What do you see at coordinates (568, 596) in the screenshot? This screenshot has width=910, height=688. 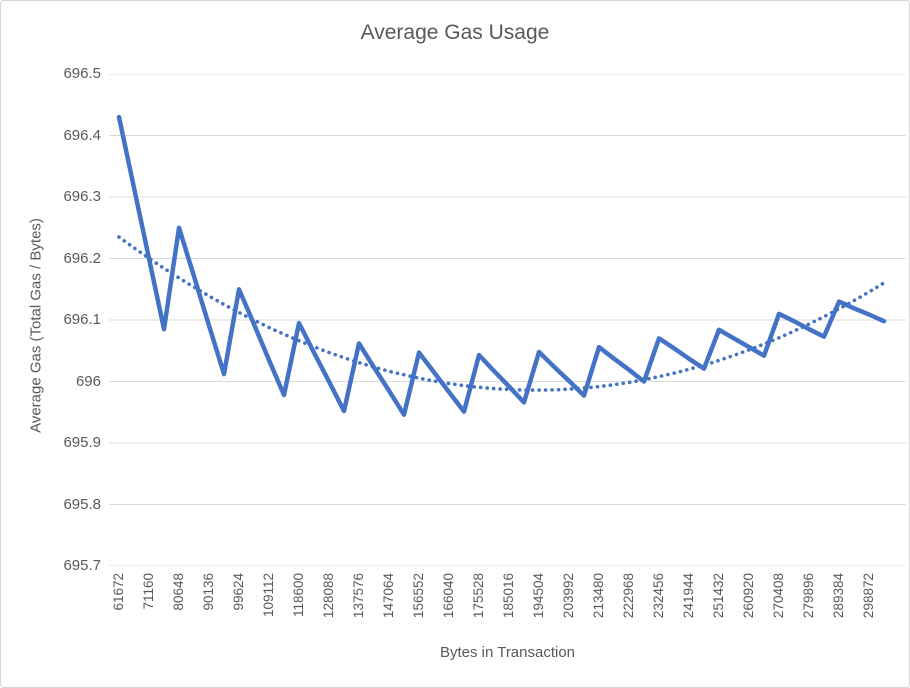 I see `x-tick-label: 203992` at bounding box center [568, 596].